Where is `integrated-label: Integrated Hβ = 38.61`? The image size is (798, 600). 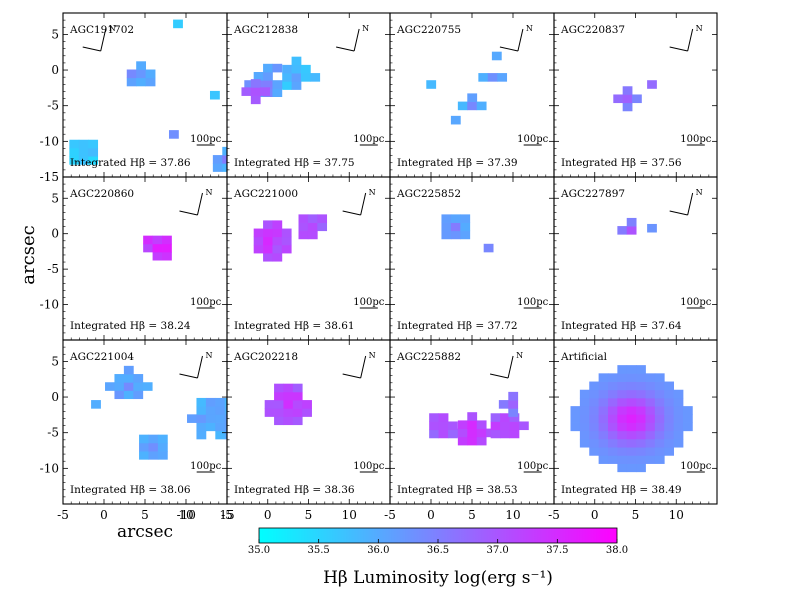
integrated-label: Integrated Hβ = 38.61 is located at coordinates (294, 326).